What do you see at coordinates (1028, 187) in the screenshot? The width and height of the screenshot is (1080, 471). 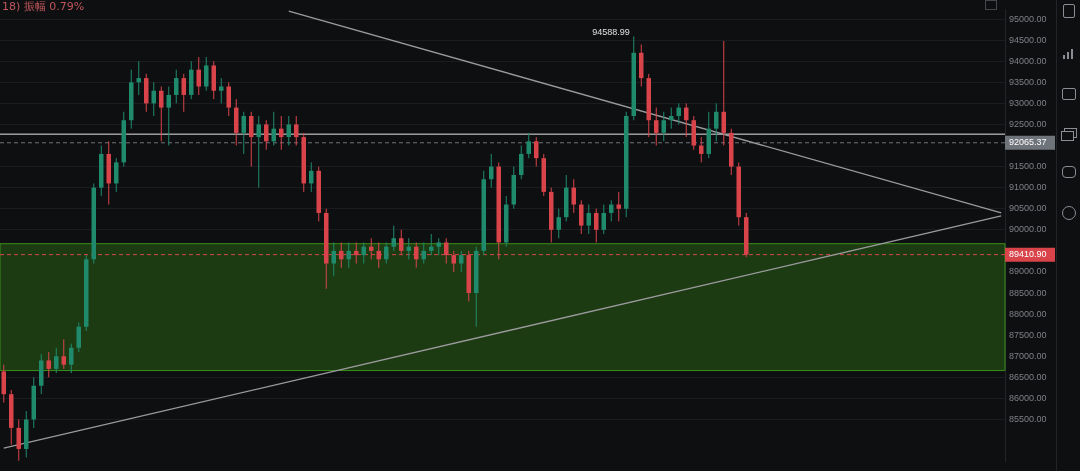 I see `y-tick-label: 91000.00` at bounding box center [1028, 187].